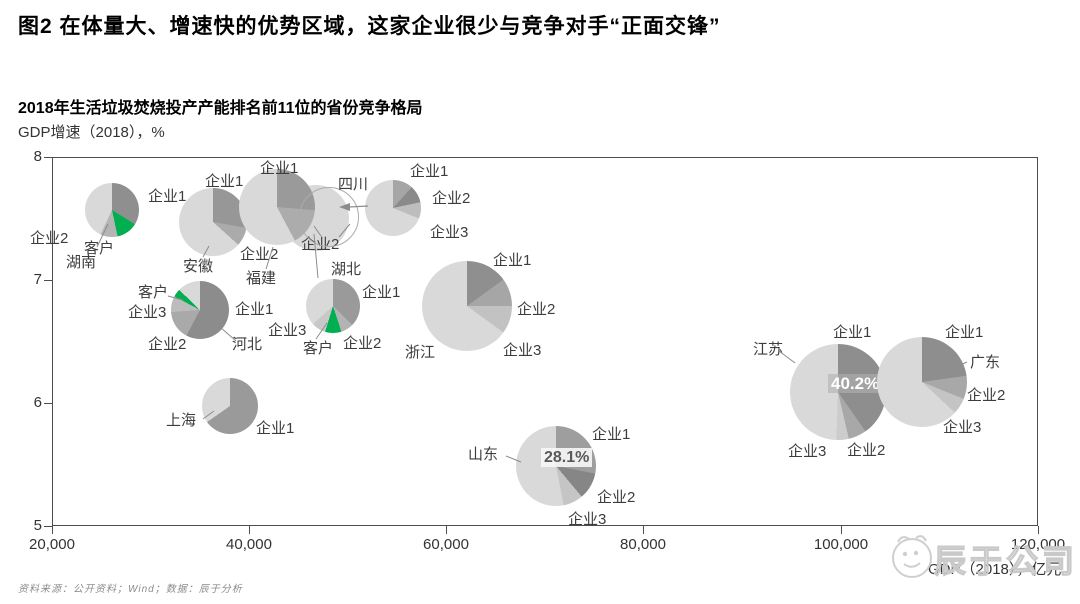  What do you see at coordinates (230, 406) in the screenshot?
I see `shanghai-pie` at bounding box center [230, 406].